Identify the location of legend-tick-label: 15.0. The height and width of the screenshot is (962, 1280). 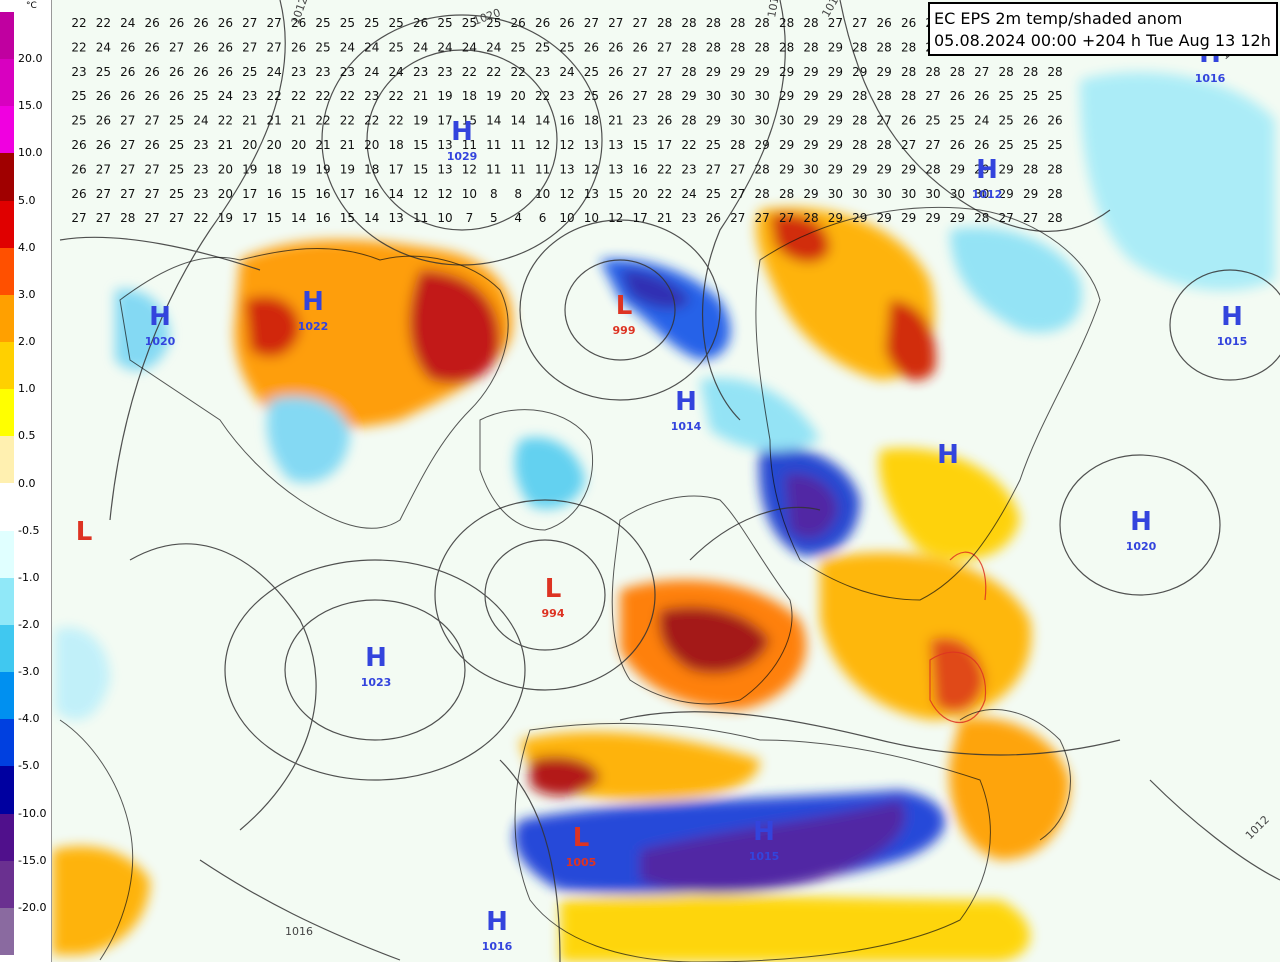
(30, 106).